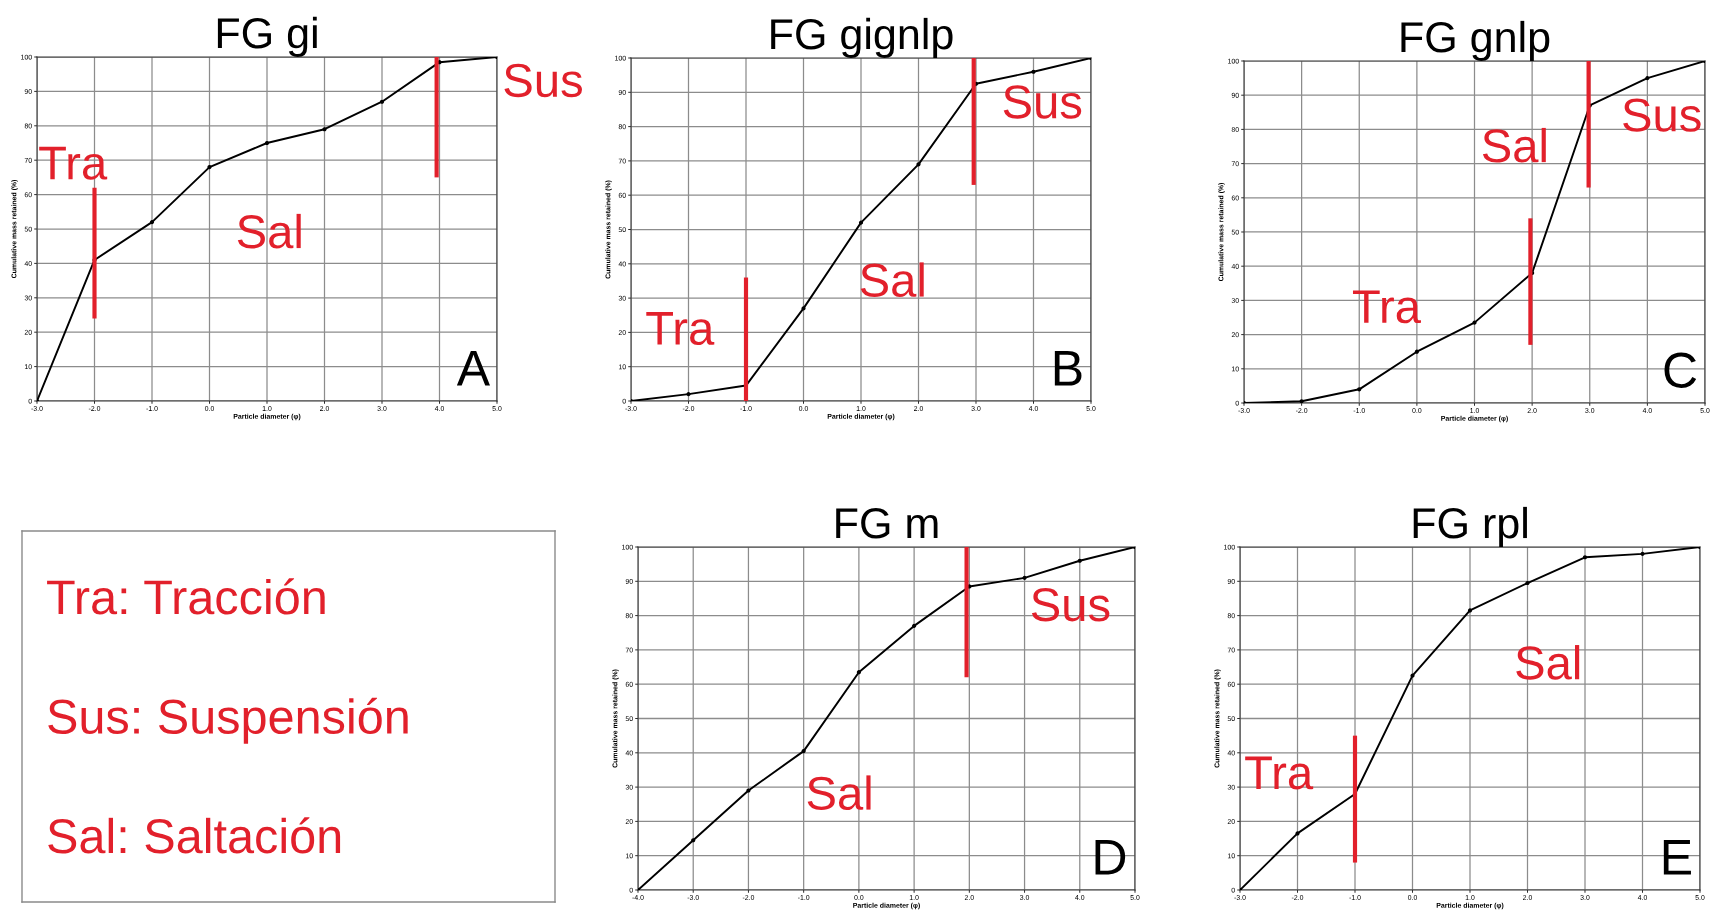 The height and width of the screenshot is (916, 1717). Describe the element at coordinates (1475, 40) in the screenshot. I see `chart-title: FG gnlp` at that location.